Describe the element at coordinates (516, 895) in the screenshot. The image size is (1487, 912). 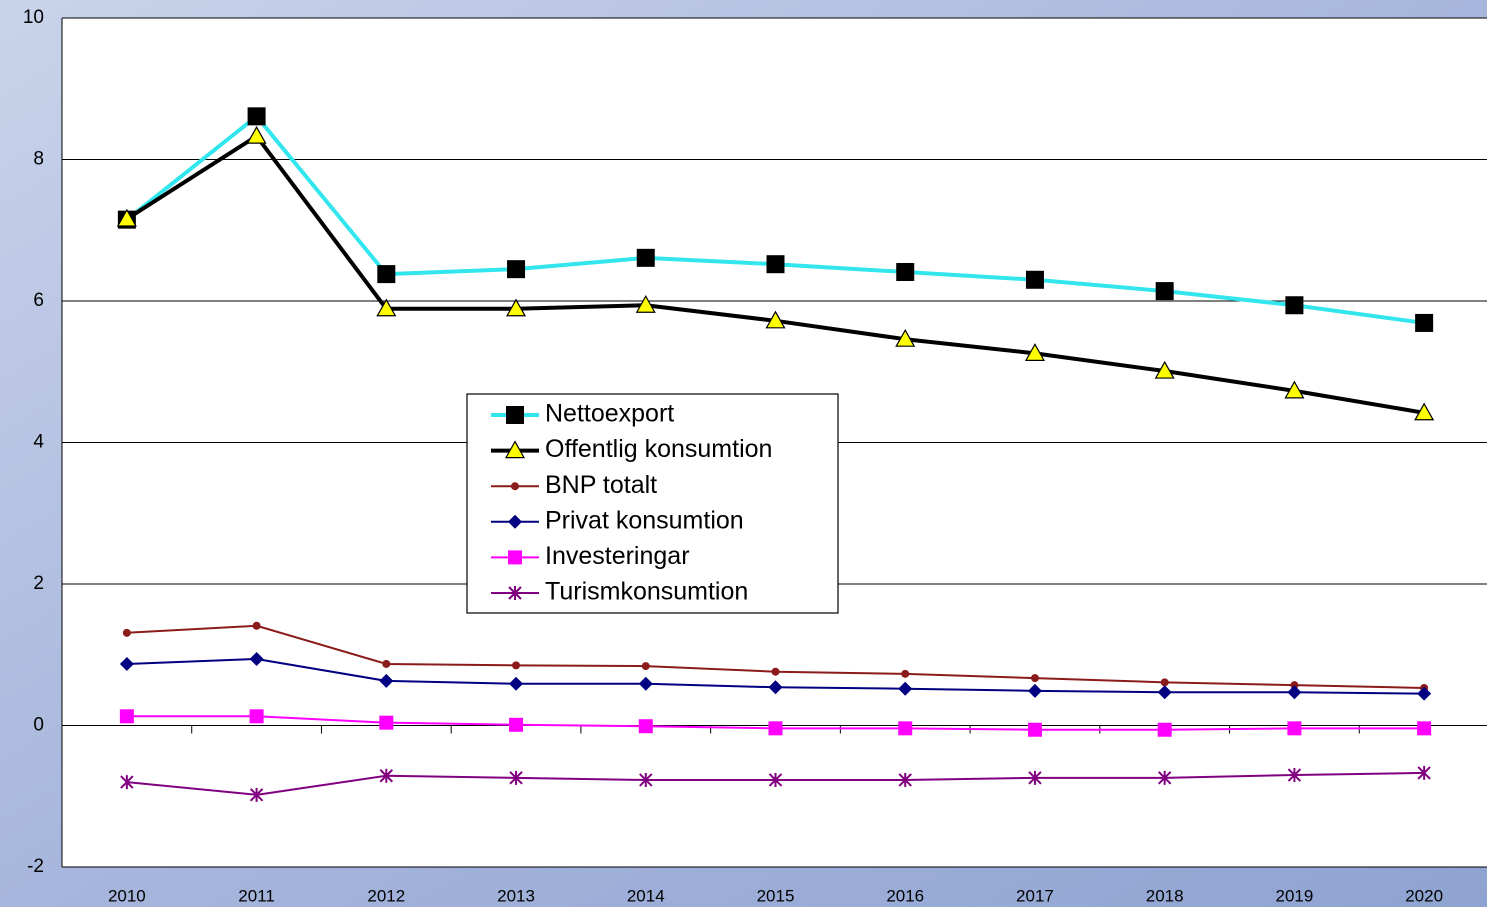
I see `x-tick-label: 2013` at that location.